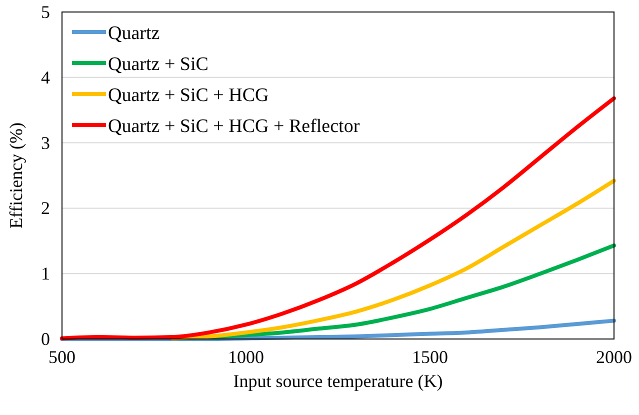 This screenshot has width=639, height=415. What do you see at coordinates (134, 33) in the screenshot?
I see `legend-label: Quartz` at bounding box center [134, 33].